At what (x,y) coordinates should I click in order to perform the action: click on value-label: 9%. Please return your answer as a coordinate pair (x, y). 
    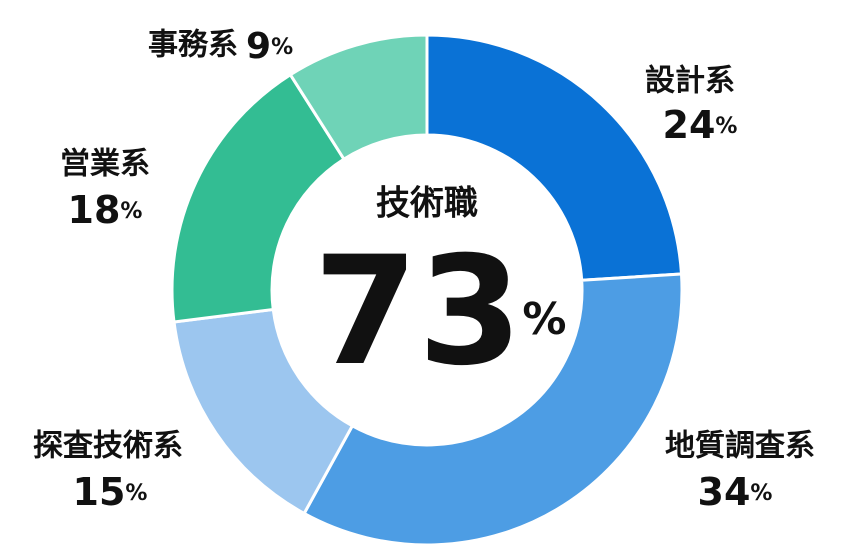
    Looking at the image, I should click on (269, 46).